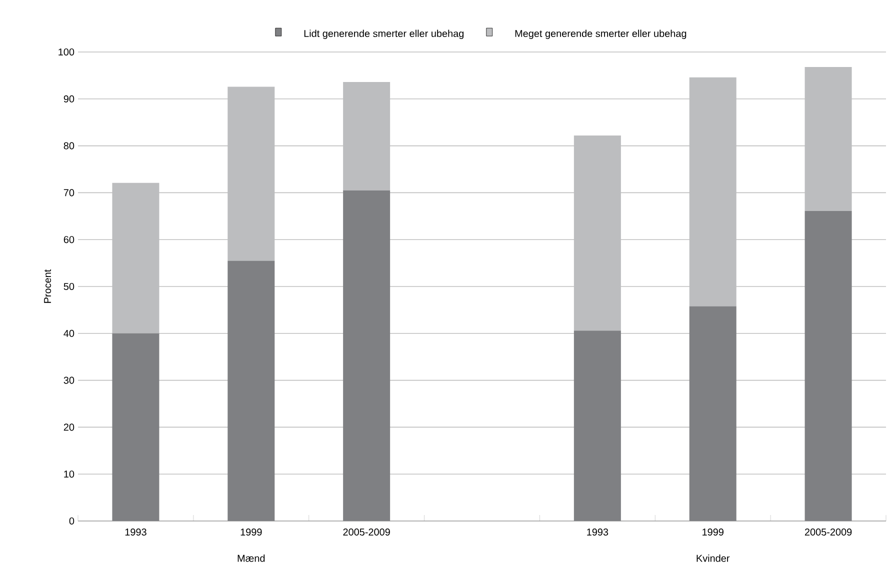 Image resolution: width=889 pixels, height=581 pixels. I want to click on legend-label: Lidt generende smerter eller ubehag, so click(384, 34).